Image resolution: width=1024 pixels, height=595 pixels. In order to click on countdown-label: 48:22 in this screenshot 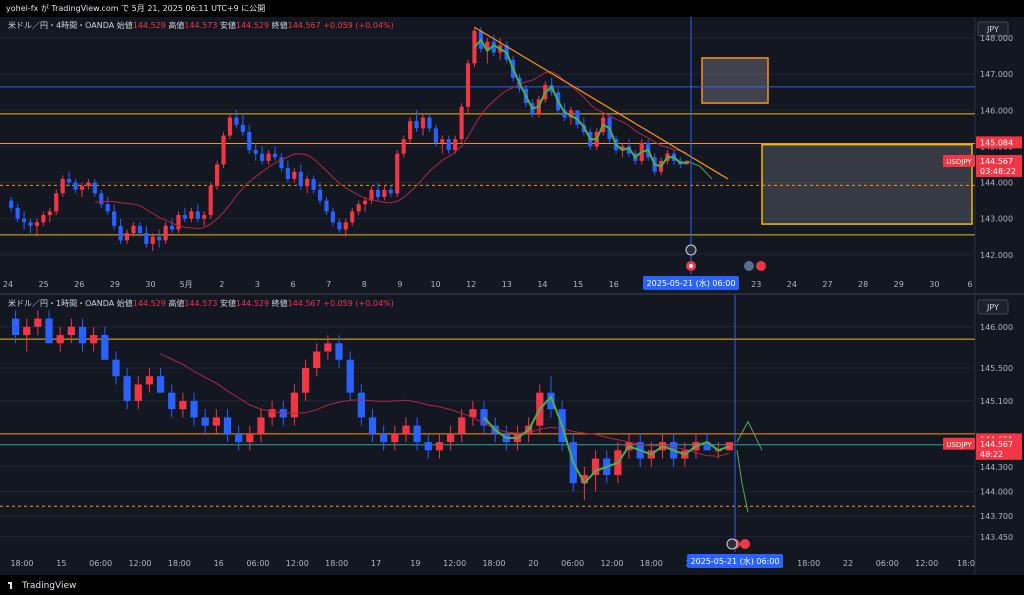, I will do `click(991, 454)`.